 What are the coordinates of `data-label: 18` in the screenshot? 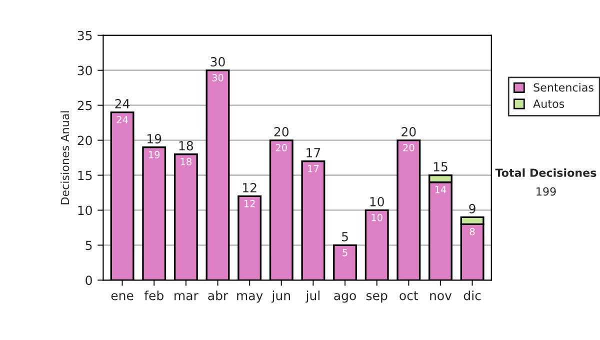 It's located at (186, 162).